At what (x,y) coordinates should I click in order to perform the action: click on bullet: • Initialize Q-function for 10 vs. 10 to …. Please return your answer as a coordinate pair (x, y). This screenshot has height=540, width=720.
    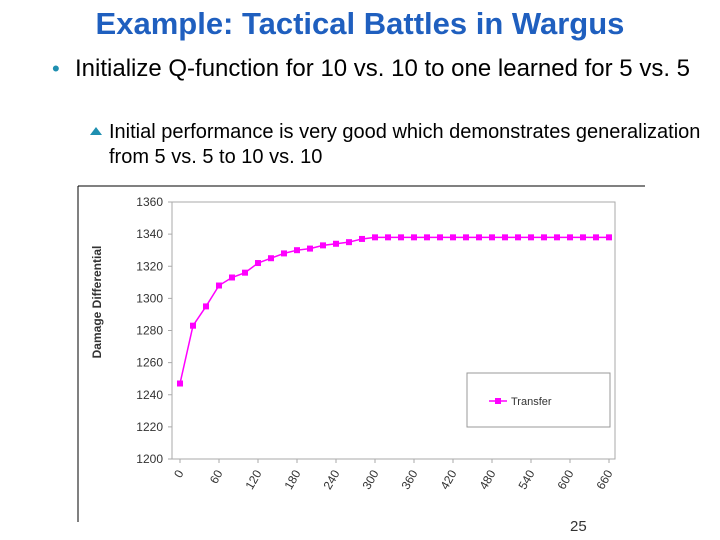
    Looking at the image, I should click on (371, 68).